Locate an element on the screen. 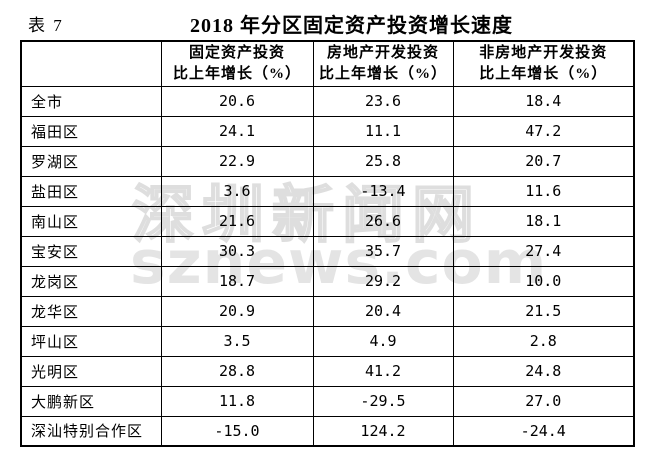 This screenshot has height=469, width=661. value-cell: 41.2 is located at coordinates (383, 371).